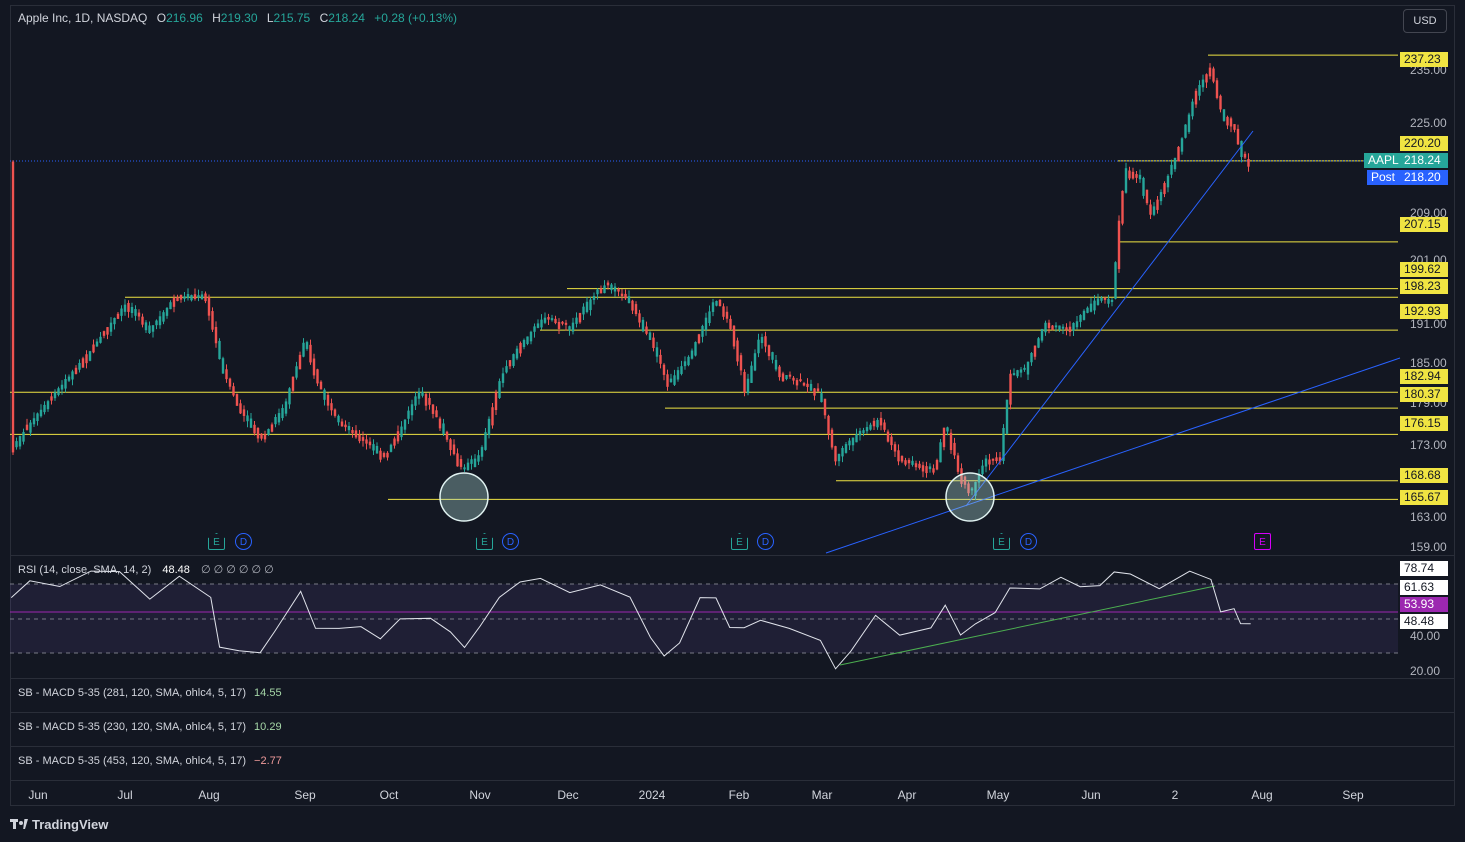  Describe the element at coordinates (704, 618) in the screenshot. I see `rsi-band` at that location.